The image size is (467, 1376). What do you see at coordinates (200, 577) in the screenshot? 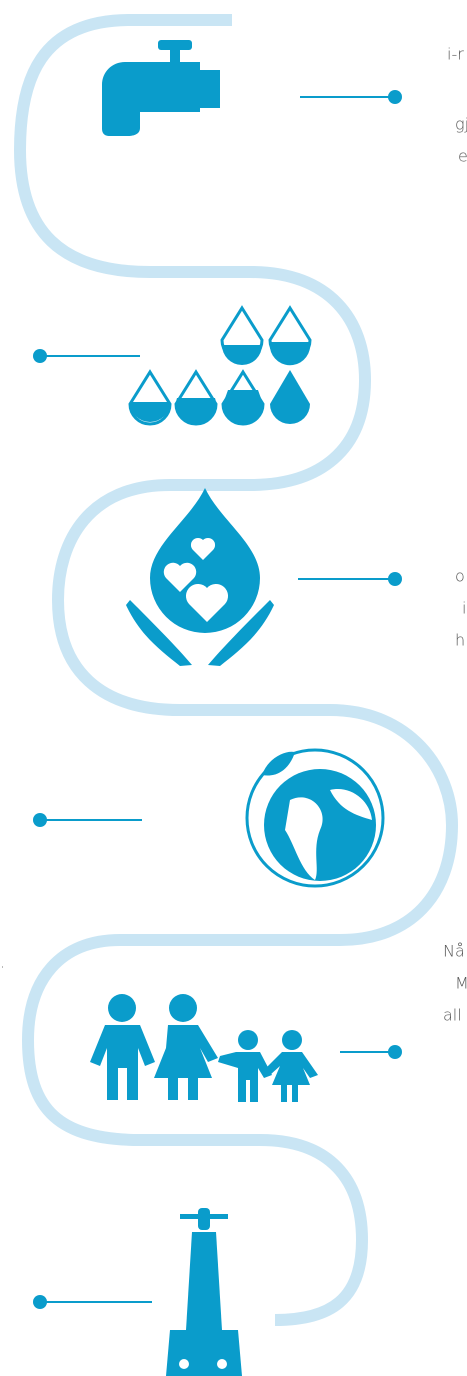
I see `care-icon` at bounding box center [200, 577].